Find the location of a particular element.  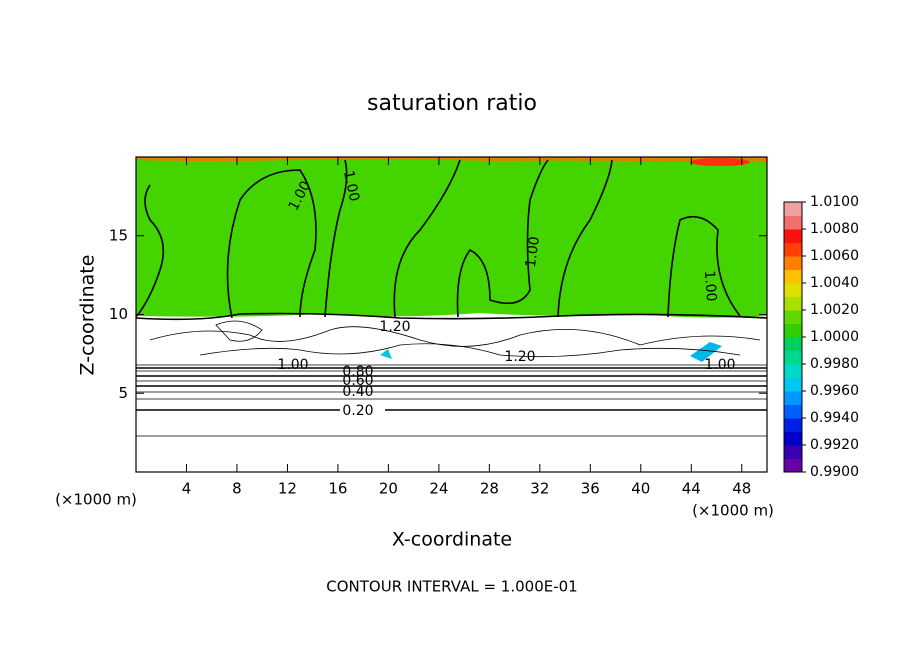

colorbar-tick-label: 0.9940 is located at coordinates (834, 418).